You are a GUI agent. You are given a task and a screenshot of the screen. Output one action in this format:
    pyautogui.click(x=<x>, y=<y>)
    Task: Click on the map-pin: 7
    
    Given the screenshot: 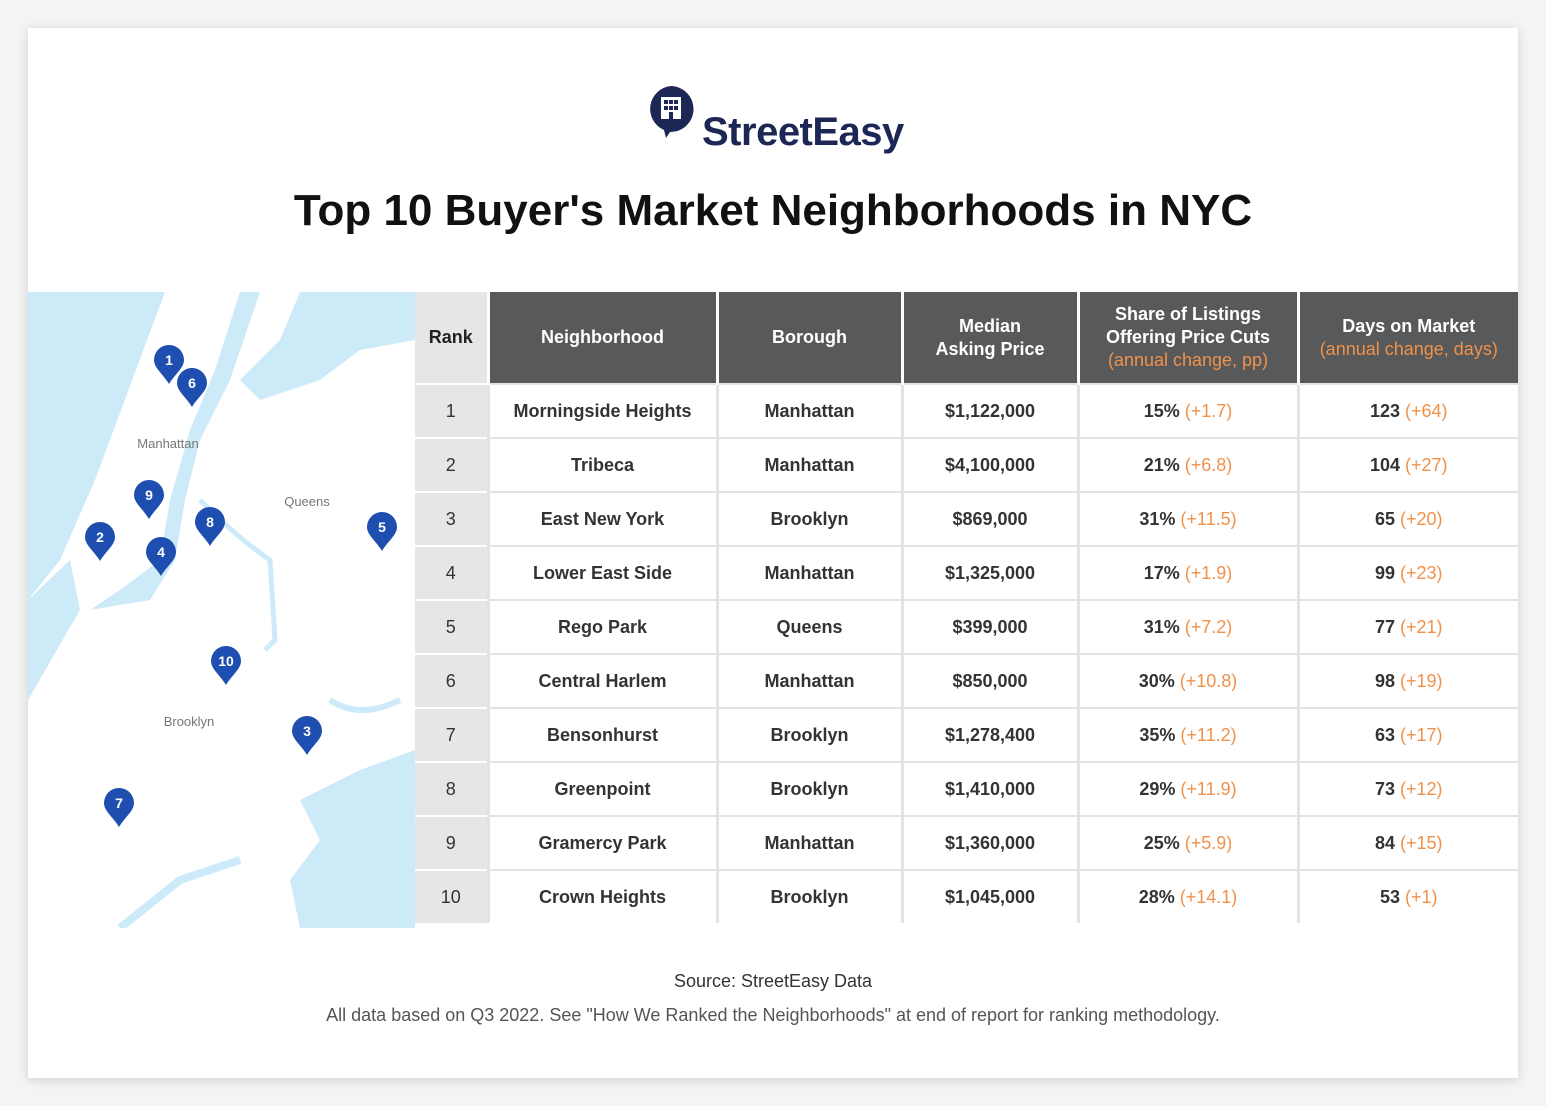 What is the action you would take?
    pyautogui.click(x=118, y=807)
    